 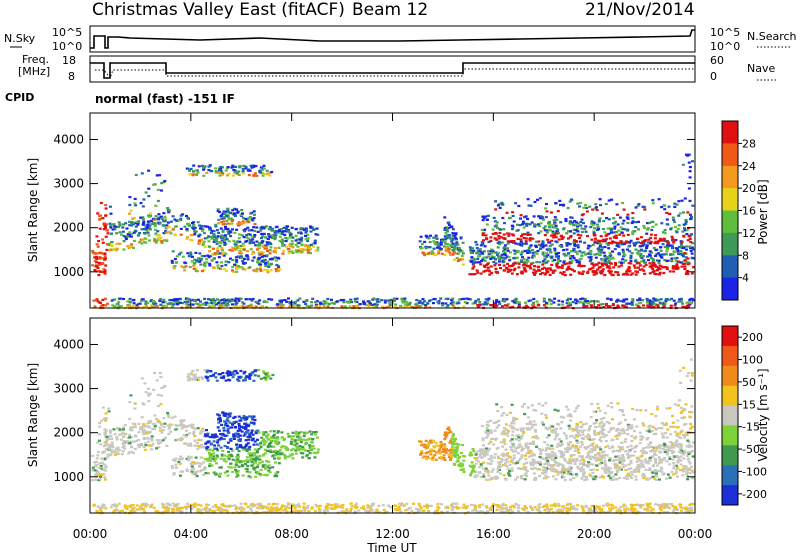 What do you see at coordinates (730, 199) in the screenshot?
I see `power-colorbar-swatch` at bounding box center [730, 199].